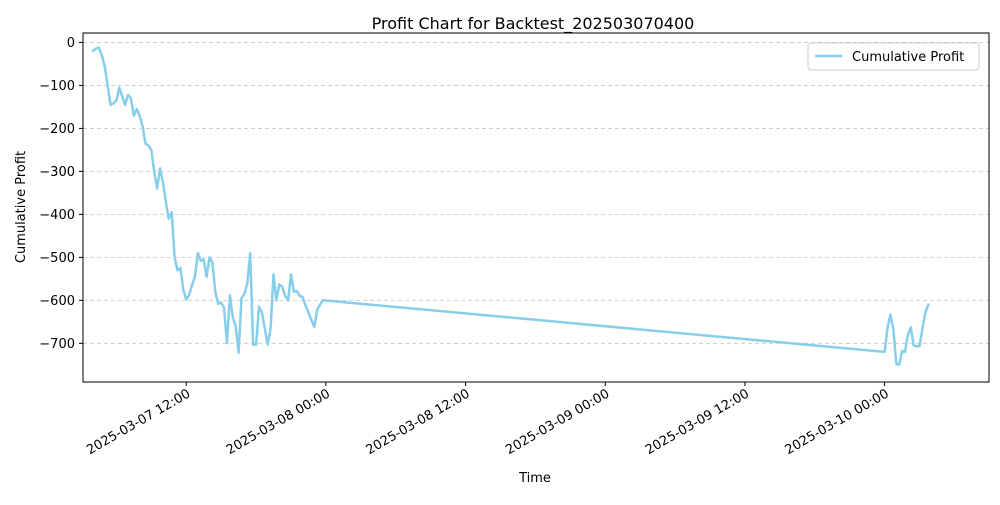 The image size is (1000, 505). I want to click on x-tick-label: 2025-03-07 12:00, so click(138, 422).